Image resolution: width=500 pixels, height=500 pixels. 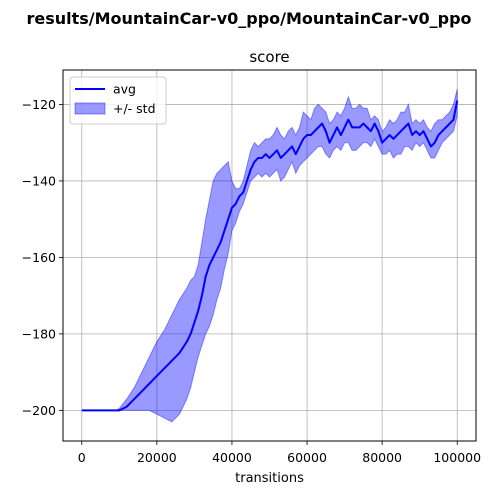 I want to click on x-tick-label: 80000, so click(x=382, y=457).